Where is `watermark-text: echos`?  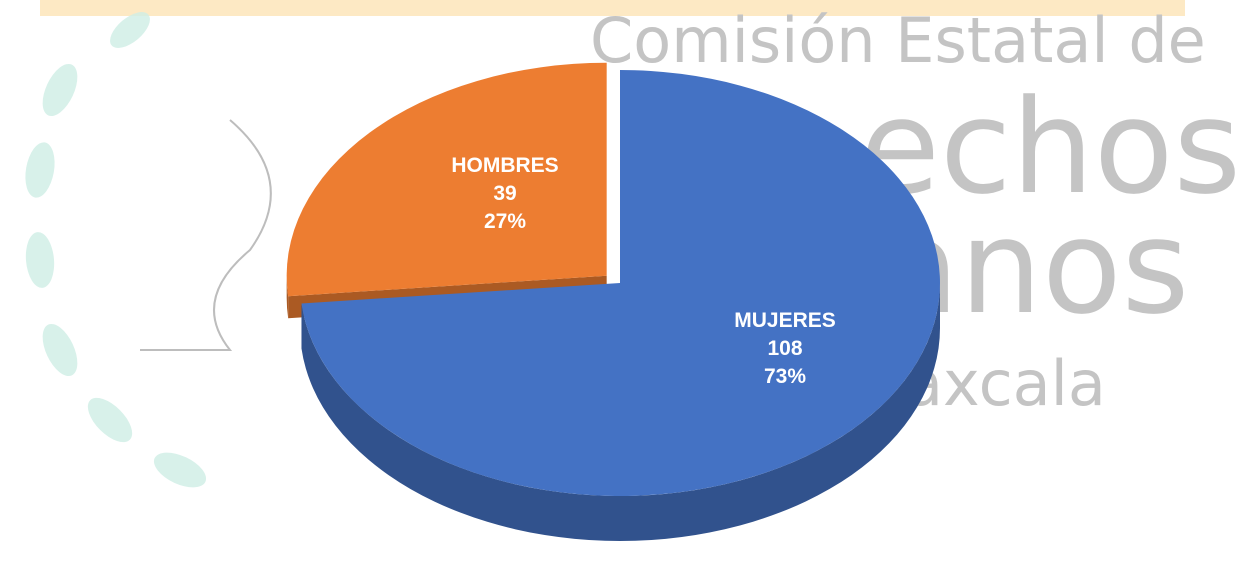
watermark-text: echos is located at coordinates (1050, 147).